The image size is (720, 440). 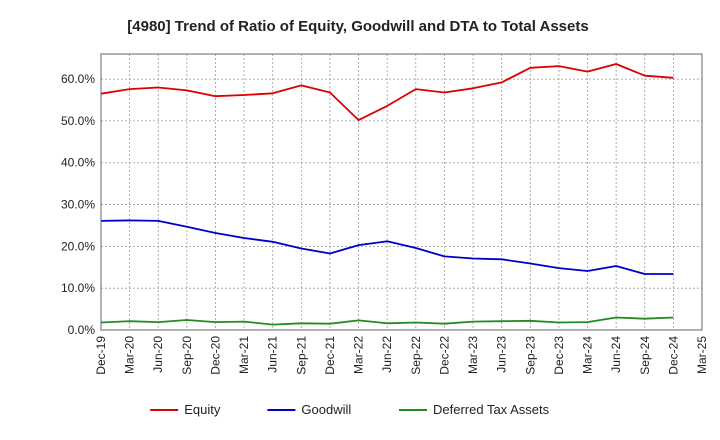 What do you see at coordinates (387, 92) in the screenshot?
I see `series-line-equity` at bounding box center [387, 92].